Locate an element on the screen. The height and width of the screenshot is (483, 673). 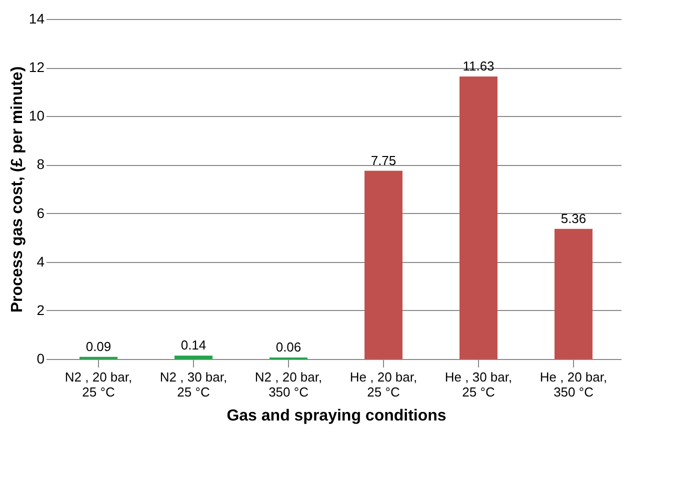
y-tick-label: 0 is located at coordinates (40, 358).